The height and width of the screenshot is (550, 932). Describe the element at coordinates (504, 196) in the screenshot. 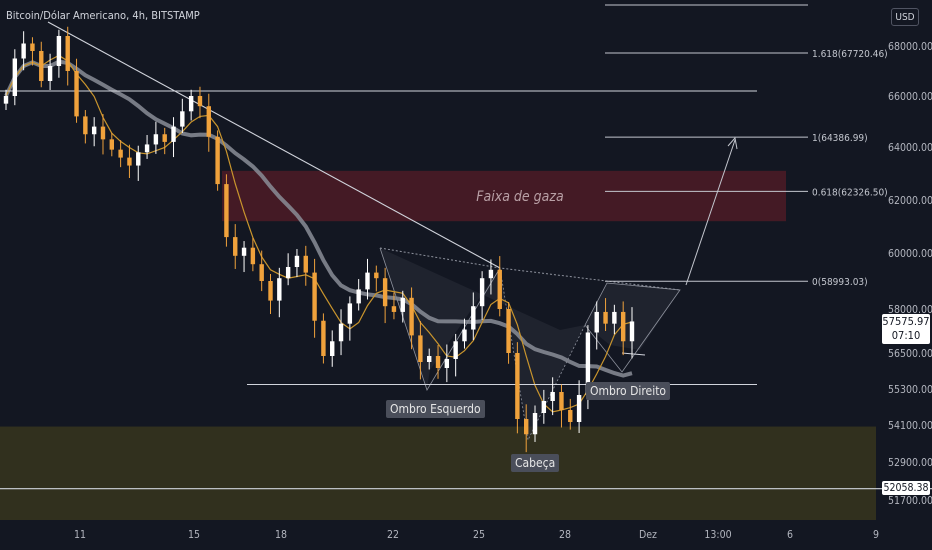

I see `gaza-zone` at that location.